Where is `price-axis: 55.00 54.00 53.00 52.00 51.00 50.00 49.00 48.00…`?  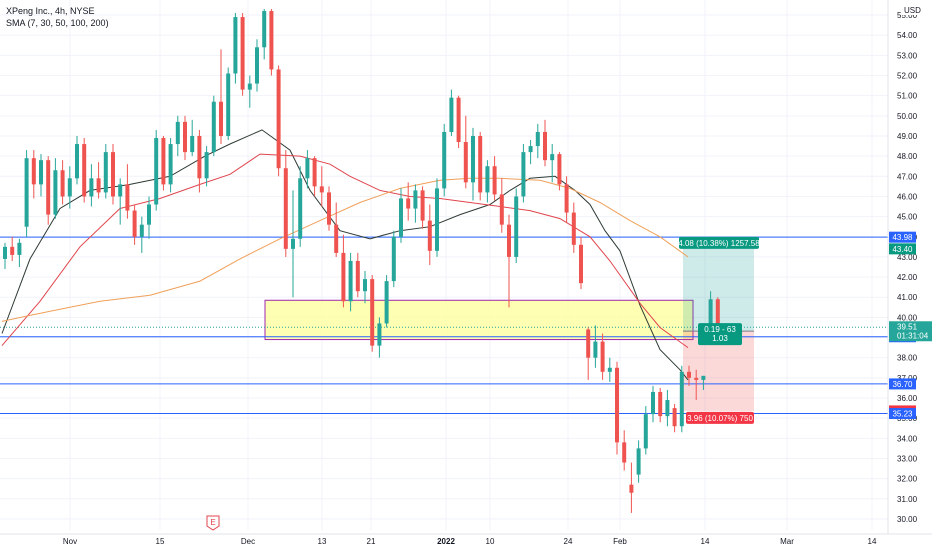
price-axis: 55.00 54.00 53.00 52.00 51.00 50.00 49.00 48.00… is located at coordinates (909, 267).